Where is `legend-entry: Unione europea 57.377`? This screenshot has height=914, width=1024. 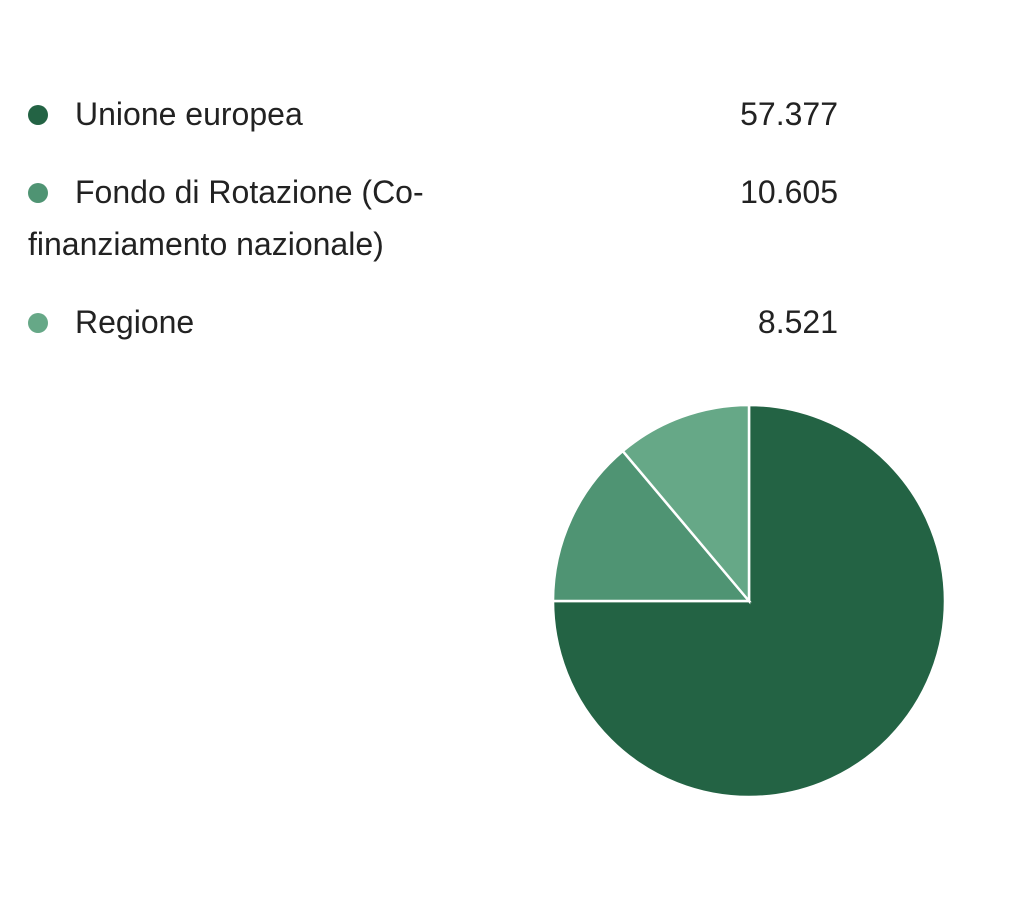
legend-entry: Unione europea 57.377 is located at coordinates (434, 114).